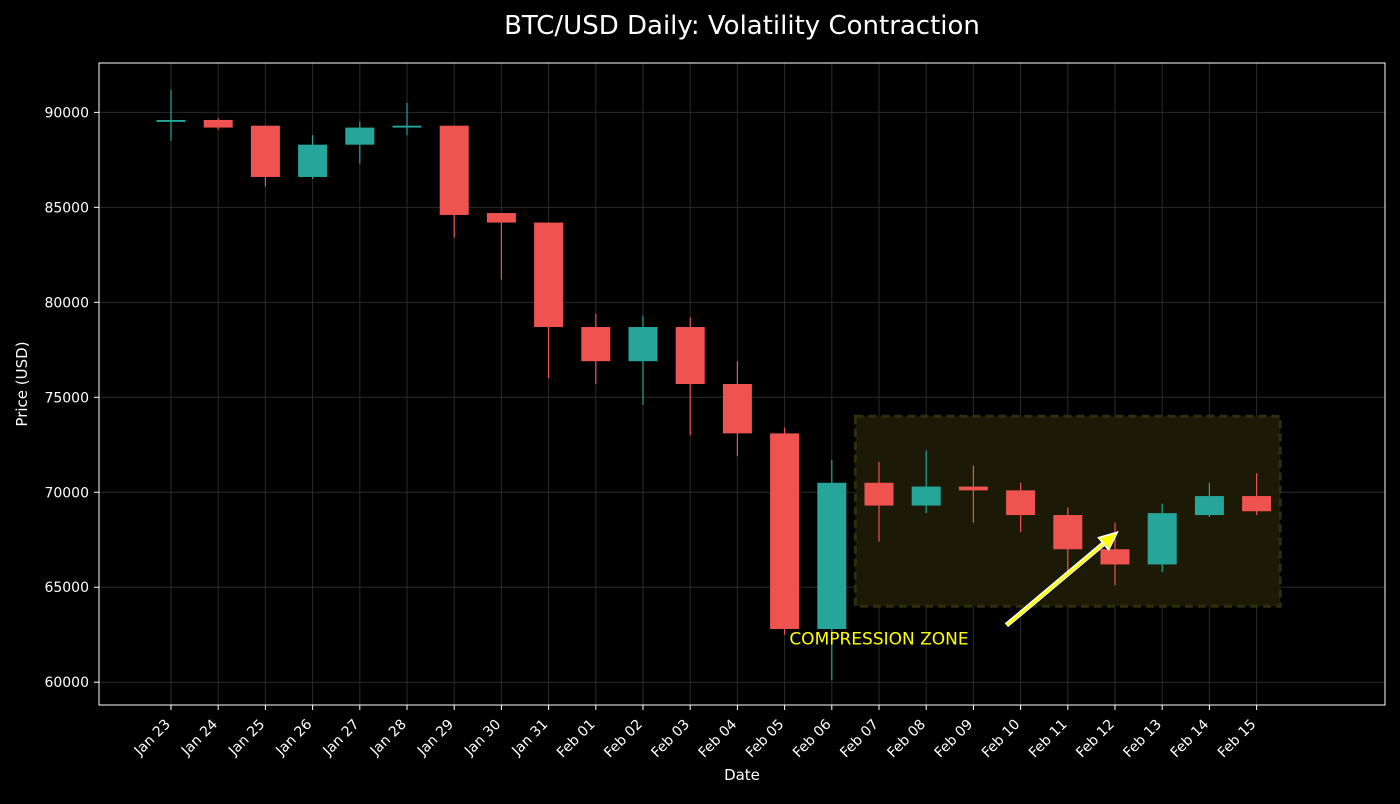 This screenshot has height=804, width=1400. I want to click on y-tick-label: 75000, so click(66, 398).